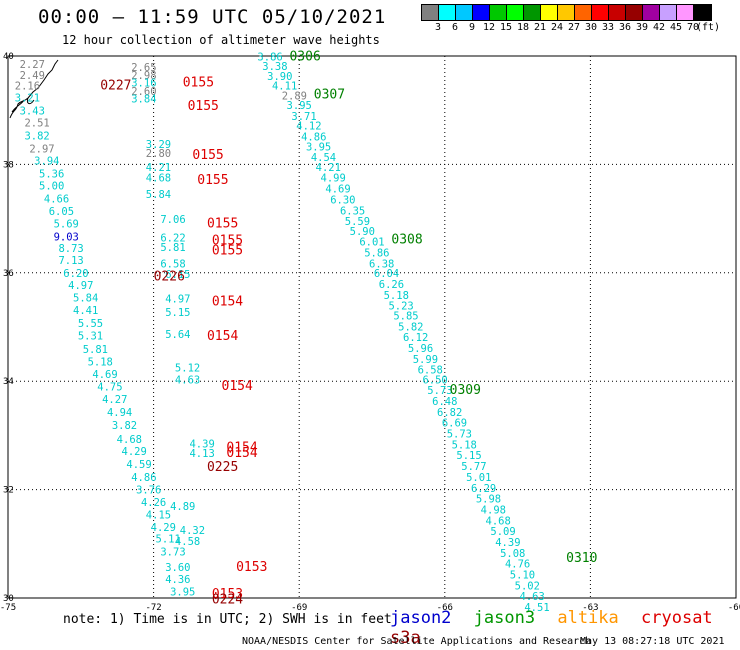  Describe the element at coordinates (153, 503) in the screenshot. I see `wave-height-value: 4.26` at that location.